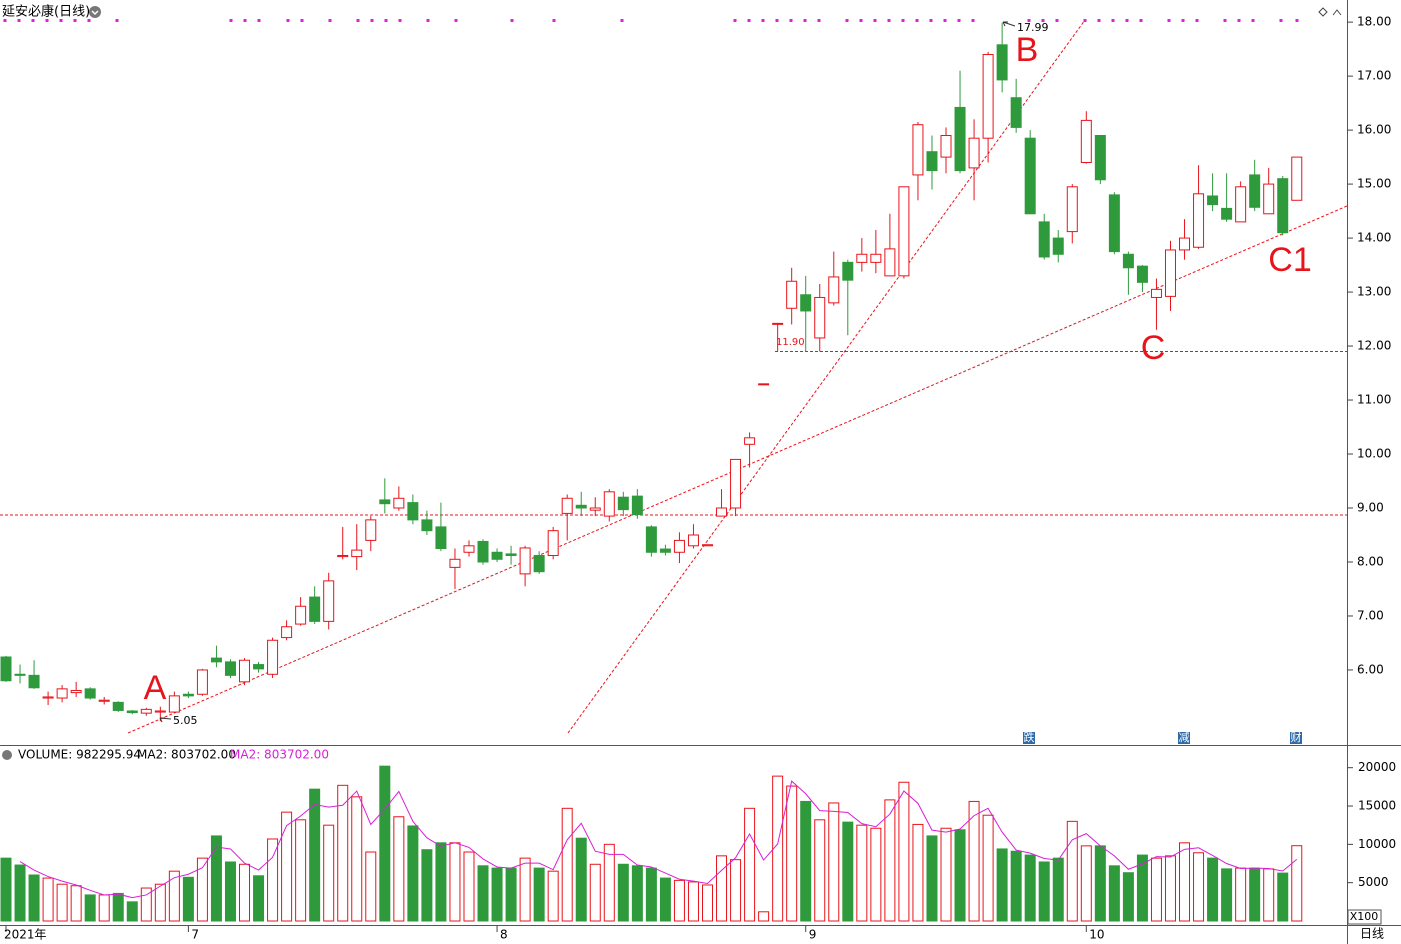  I want to click on annotation: C, so click(1153, 348).